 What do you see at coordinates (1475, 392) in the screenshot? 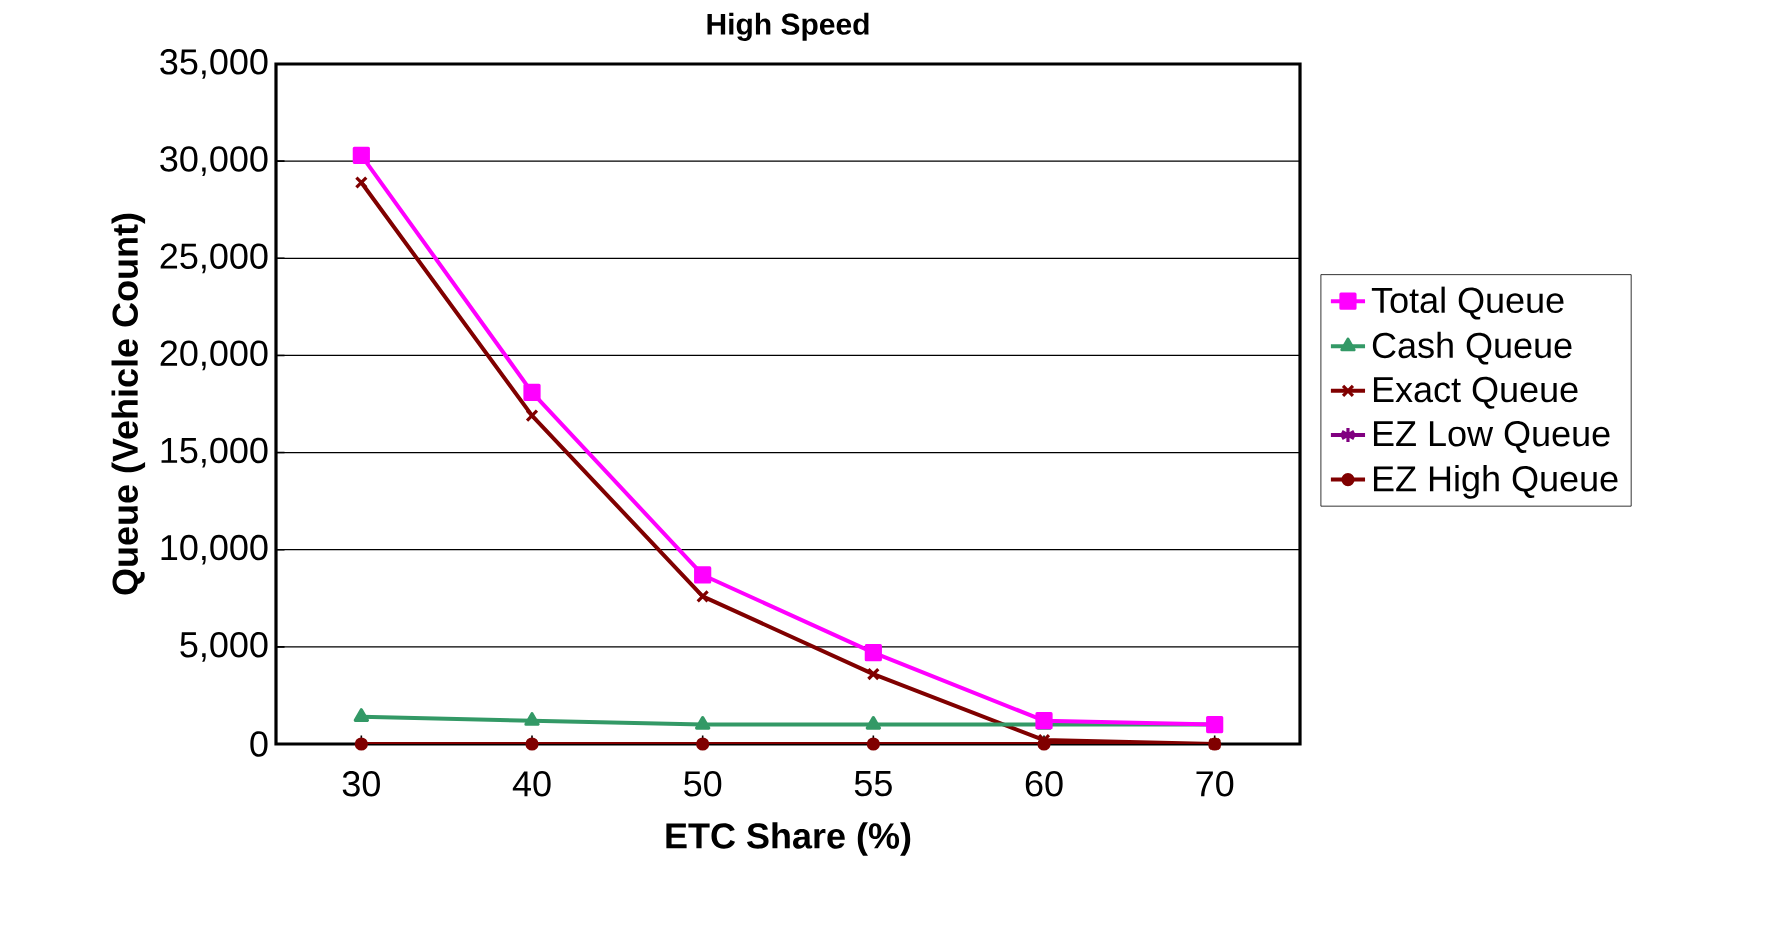
I see `legend-label: Exact Queue` at bounding box center [1475, 392].